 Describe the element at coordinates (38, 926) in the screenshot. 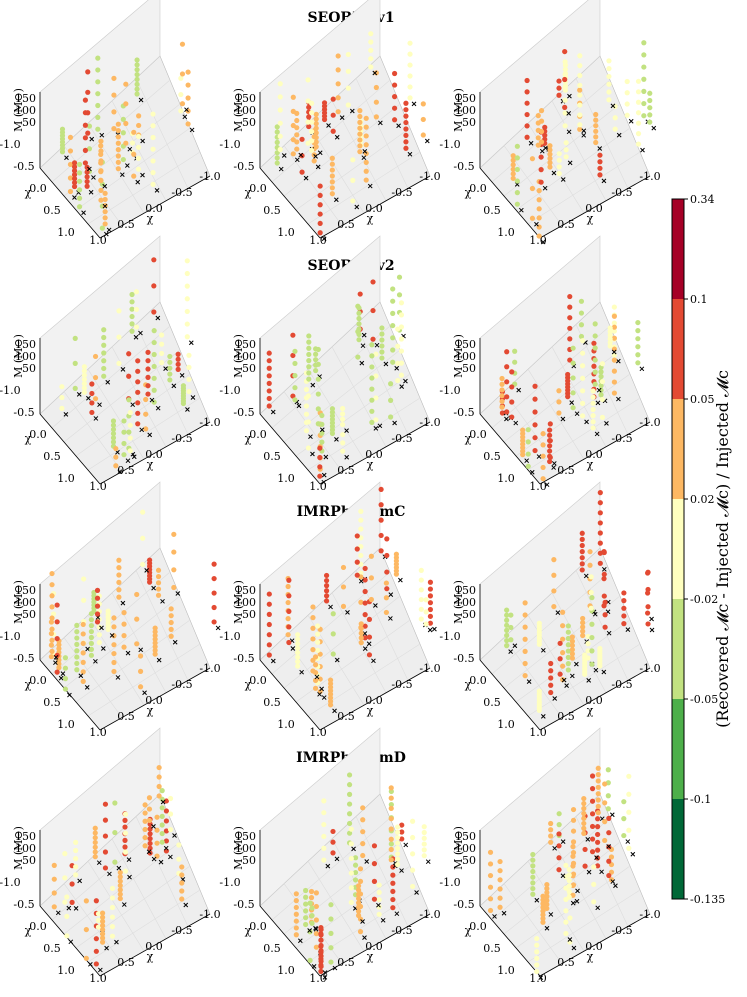

I see `y-tick-label: 0.0` at that location.